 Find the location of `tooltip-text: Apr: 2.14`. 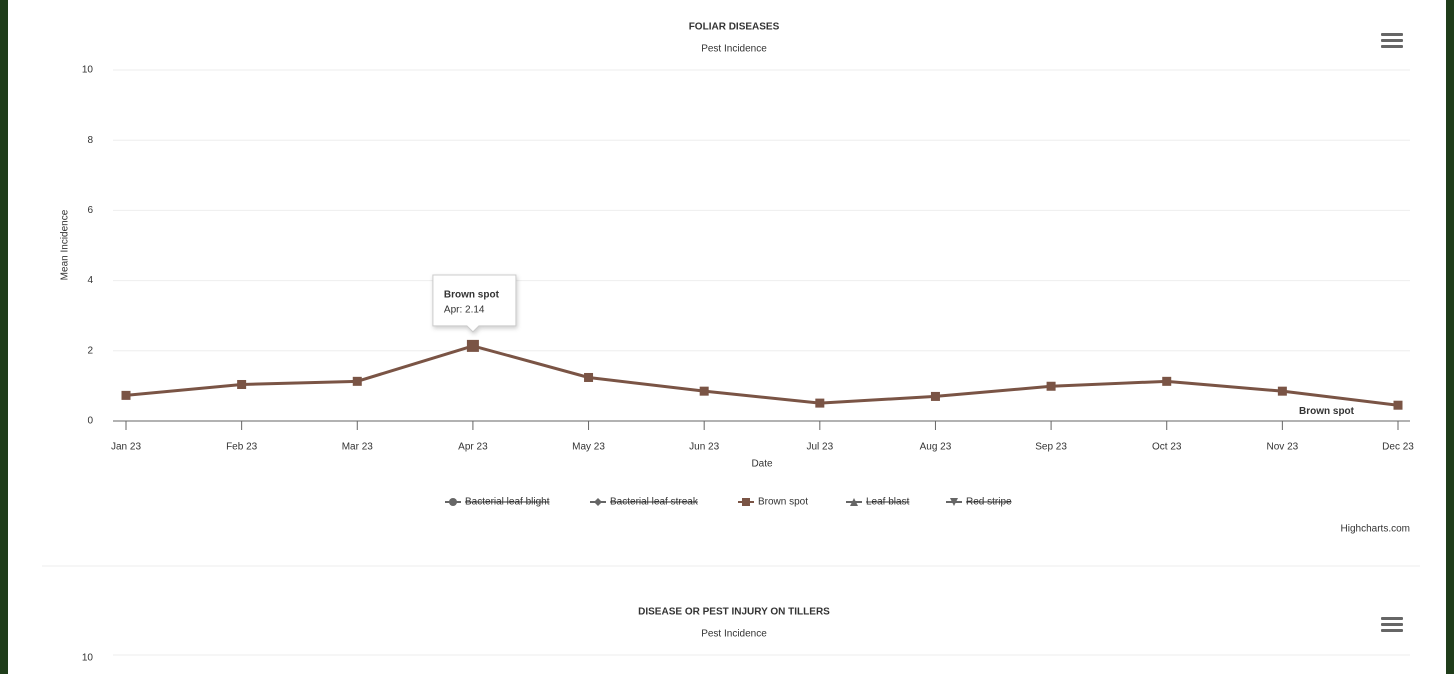

tooltip-text: Apr: 2.14 is located at coordinates (464, 310).